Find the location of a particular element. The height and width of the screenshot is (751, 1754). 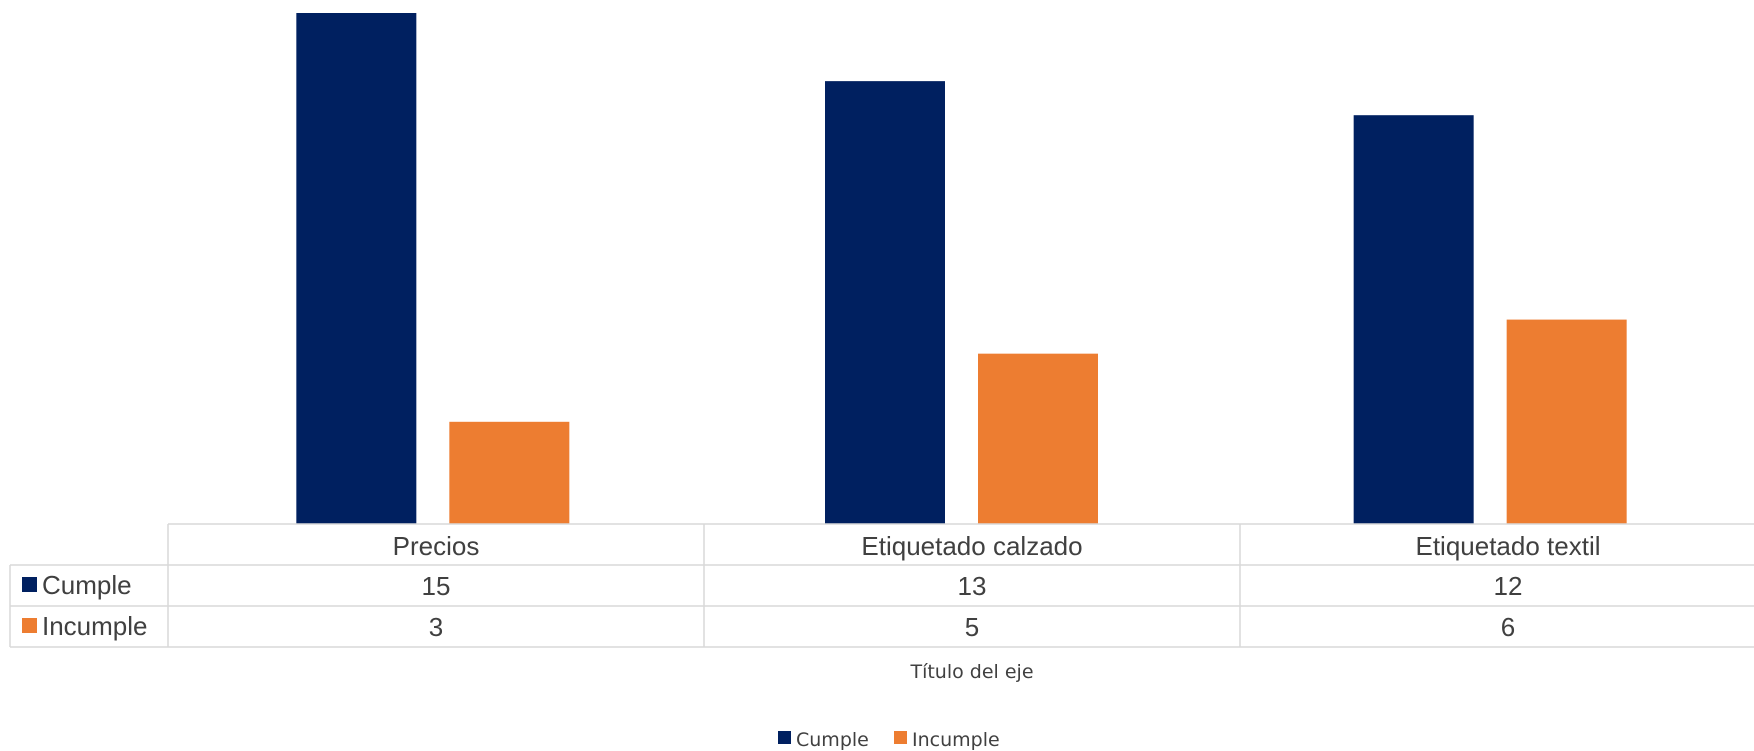

data-label: 15 is located at coordinates (436, 586).